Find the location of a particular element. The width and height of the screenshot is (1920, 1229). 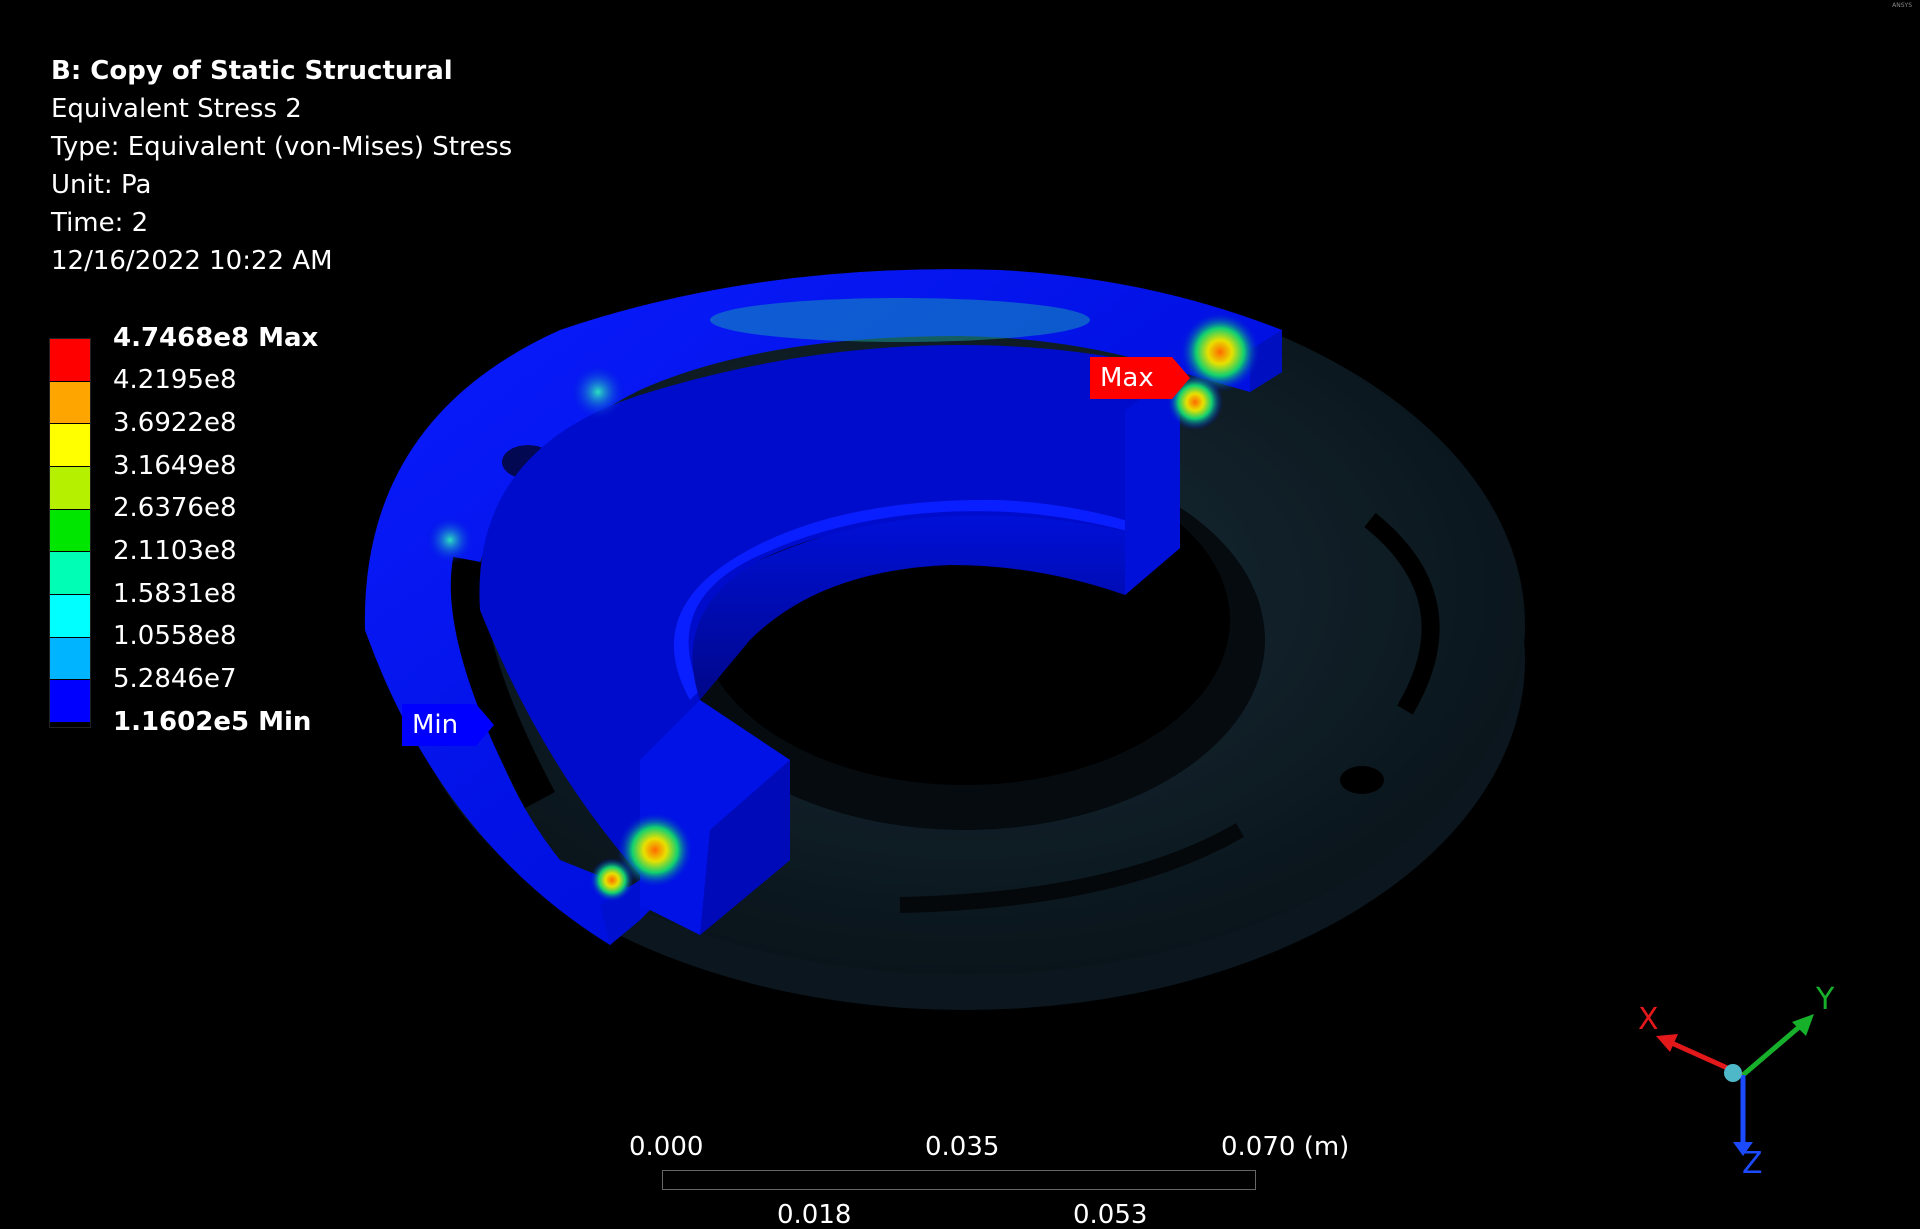

result-type: Type: Equivalent (von-Mises) Stress is located at coordinates (282, 147).